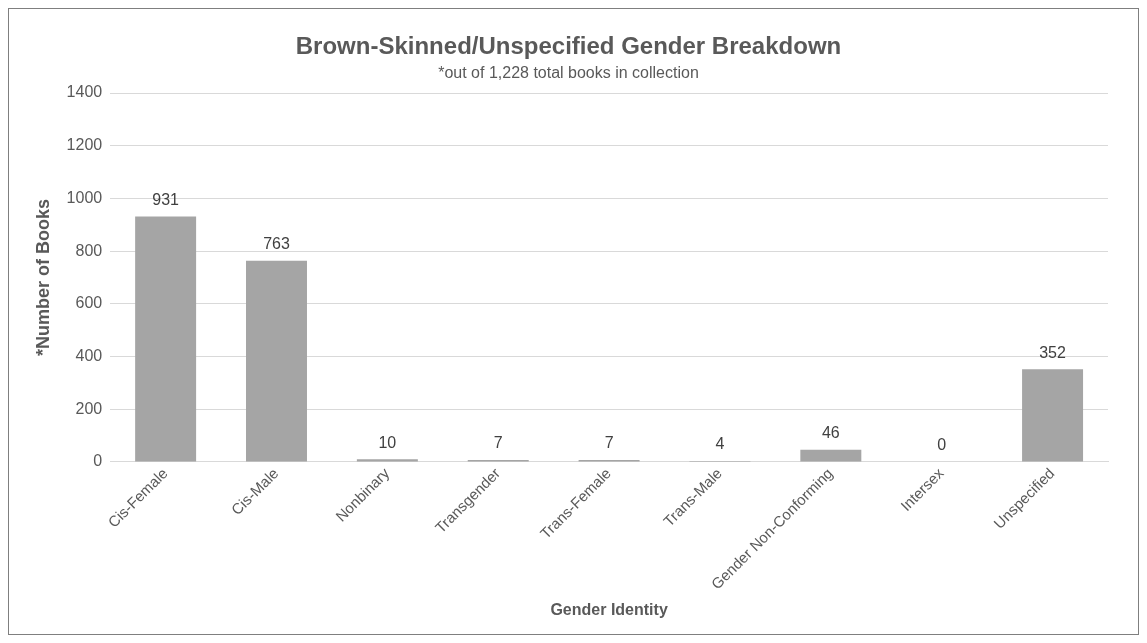  Describe the element at coordinates (84, 197) in the screenshot. I see `y-tick-label: 1000` at that location.